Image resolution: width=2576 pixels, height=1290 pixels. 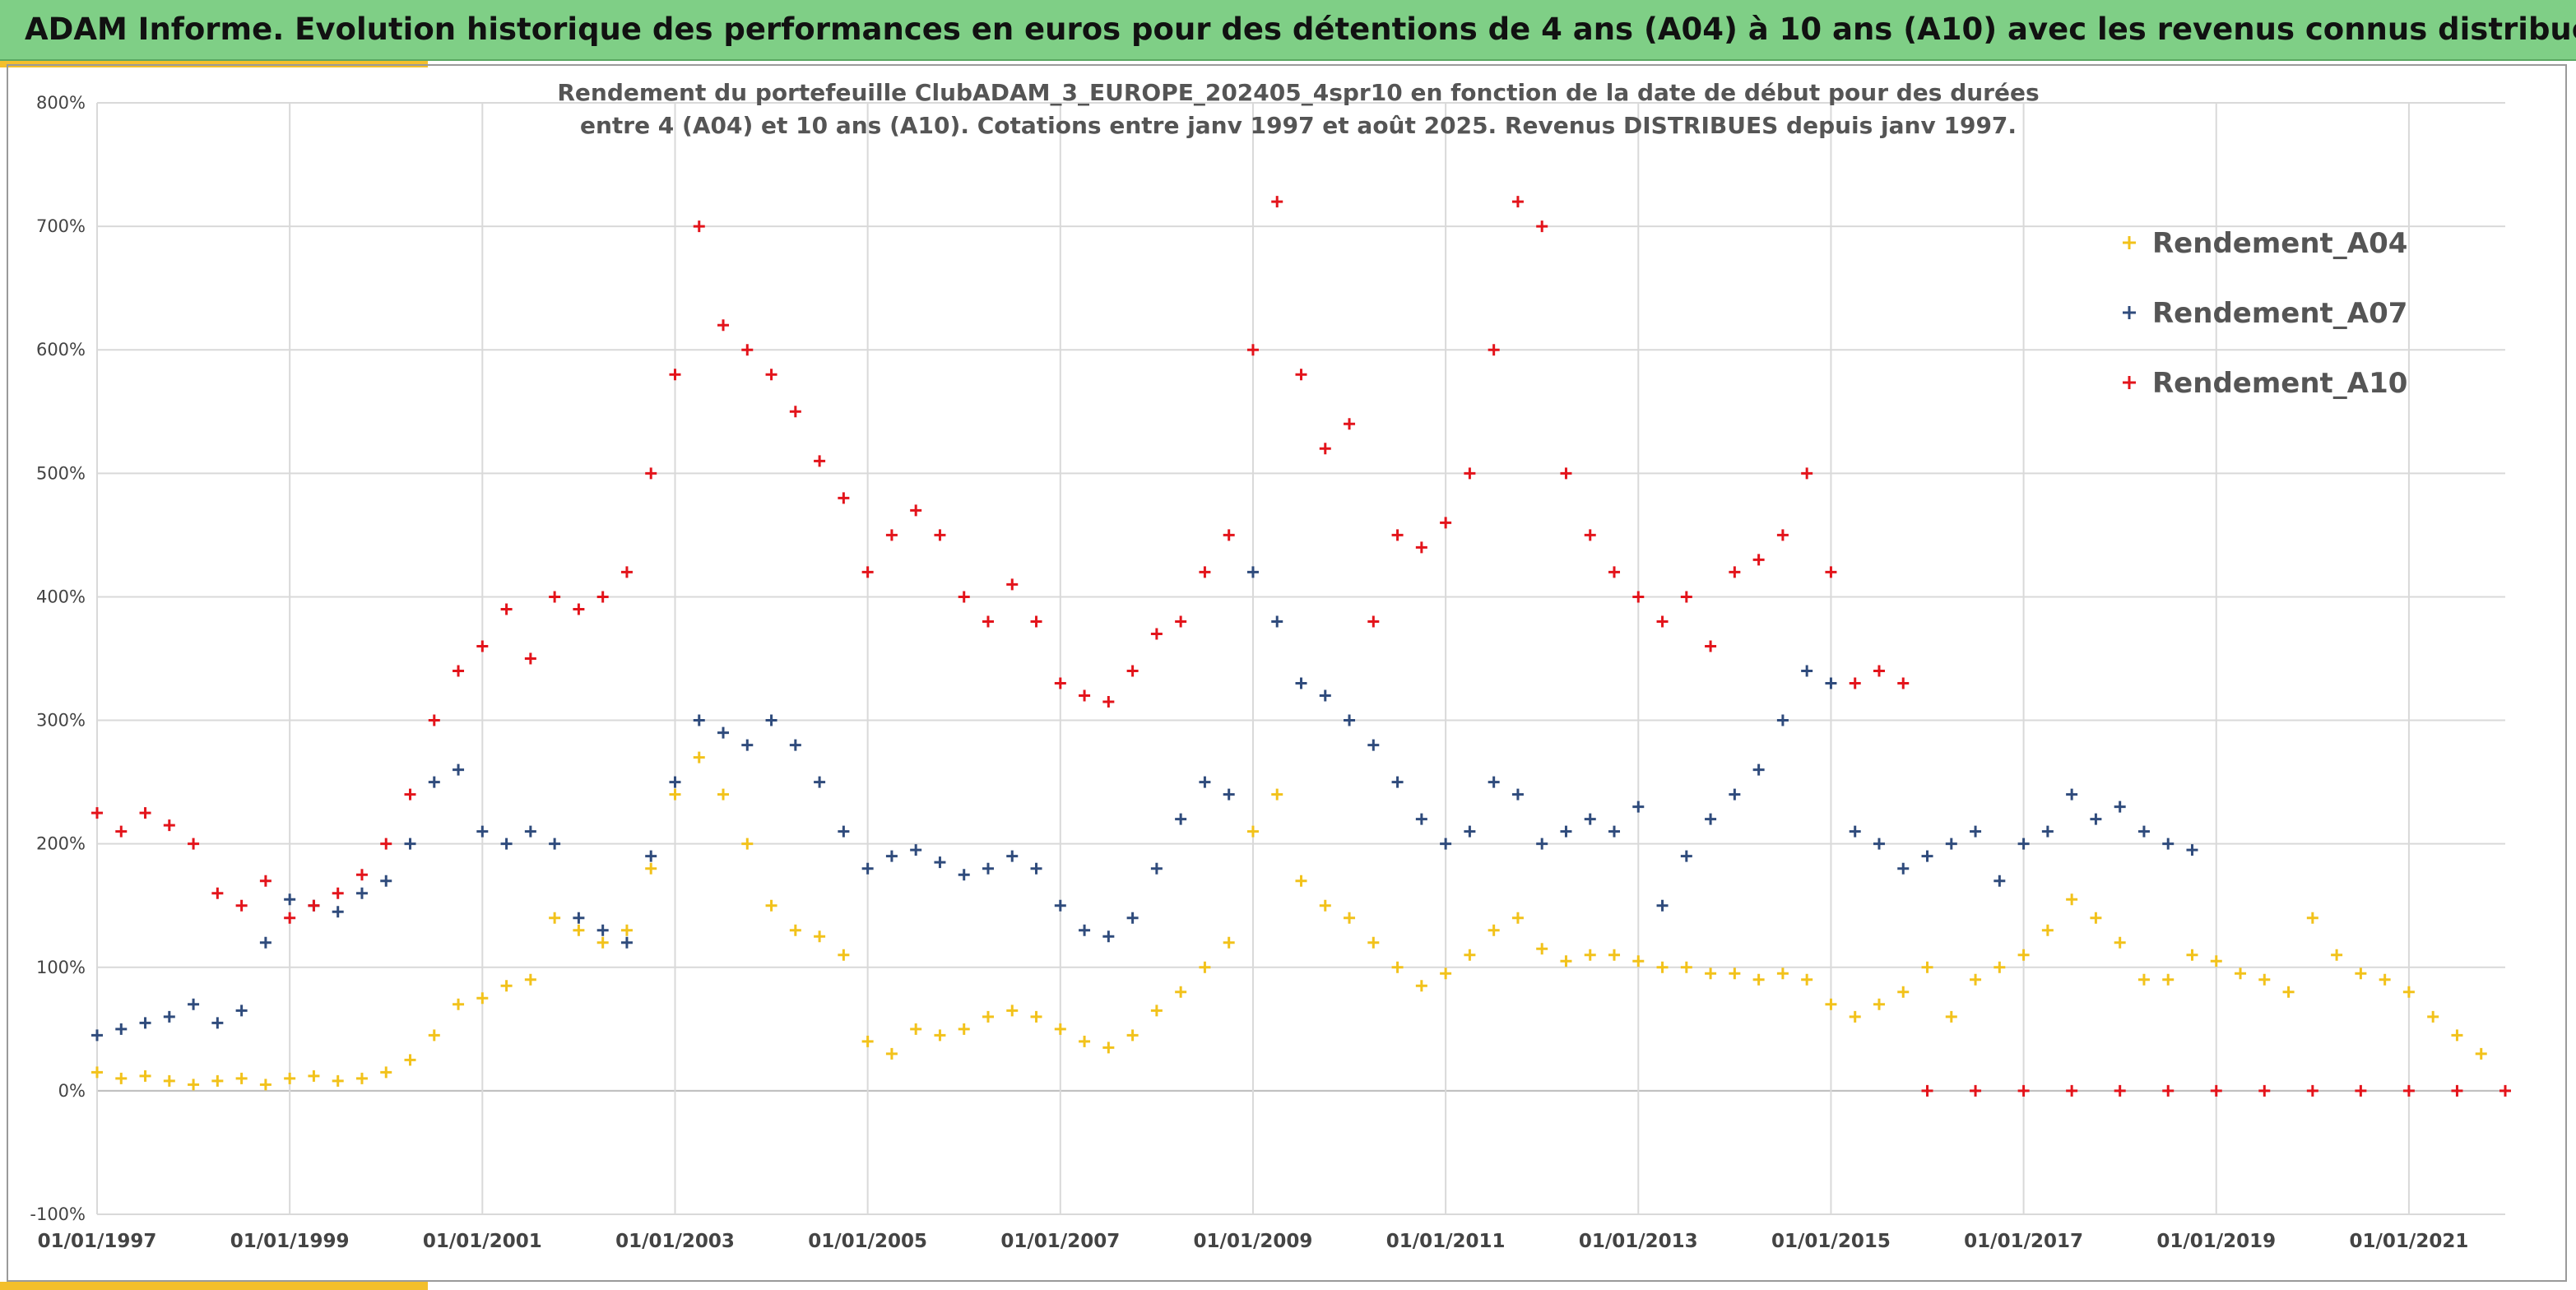 I want to click on x-tick-label: 01/01/2019, so click(x=2216, y=1241).